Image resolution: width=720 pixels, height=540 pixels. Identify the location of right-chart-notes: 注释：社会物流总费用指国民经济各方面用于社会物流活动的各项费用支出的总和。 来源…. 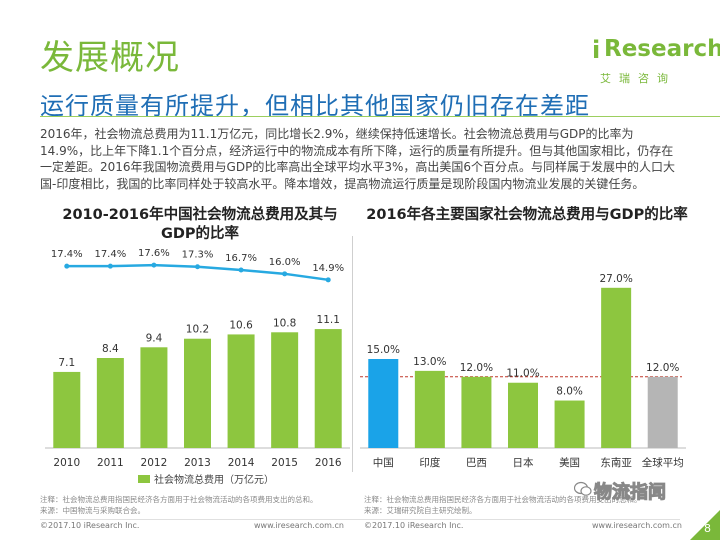
(514, 505).